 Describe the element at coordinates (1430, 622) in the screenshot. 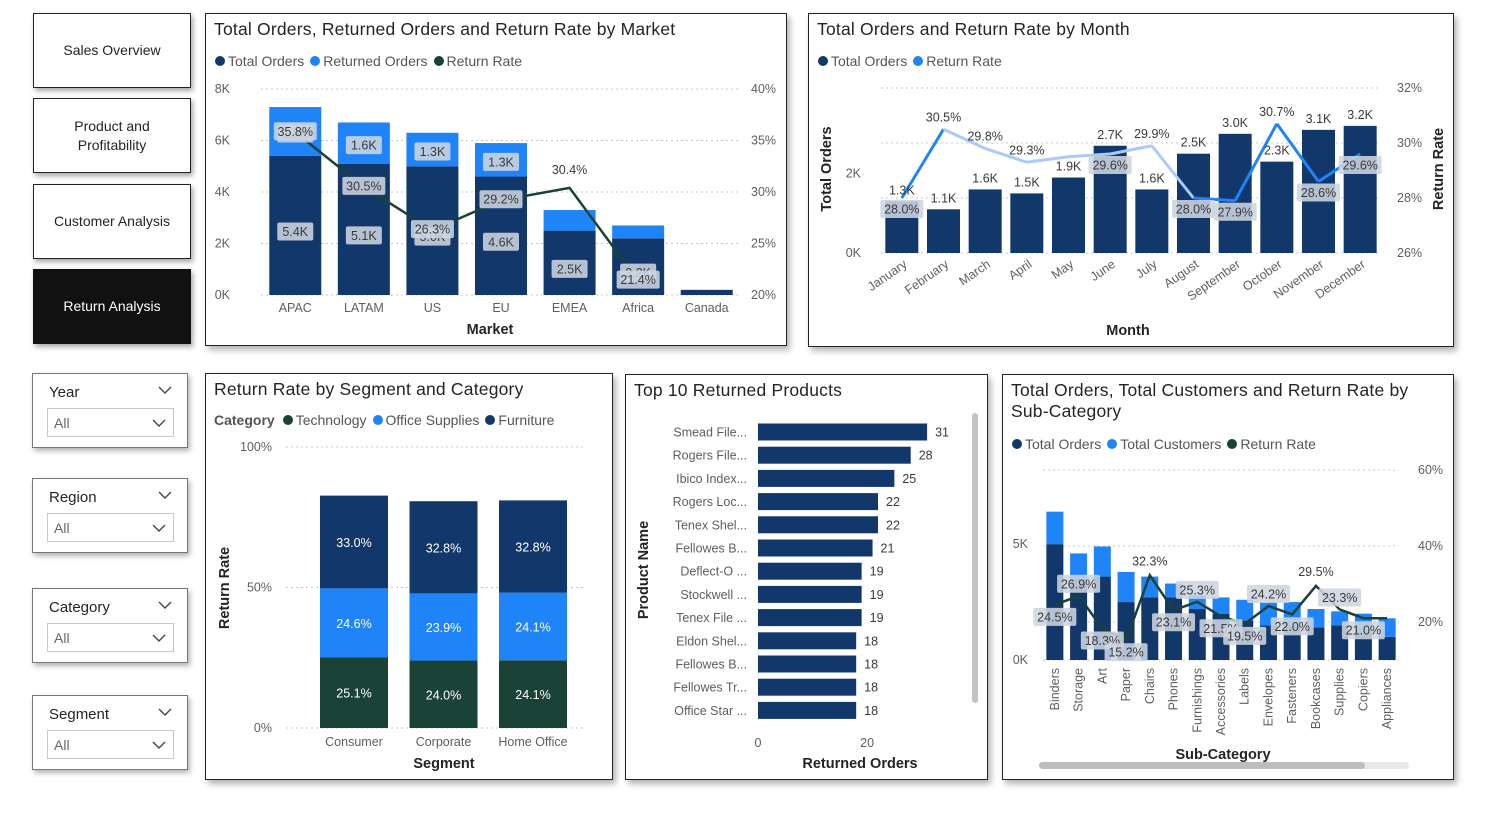

I see `y2-tick-label: 20%` at that location.